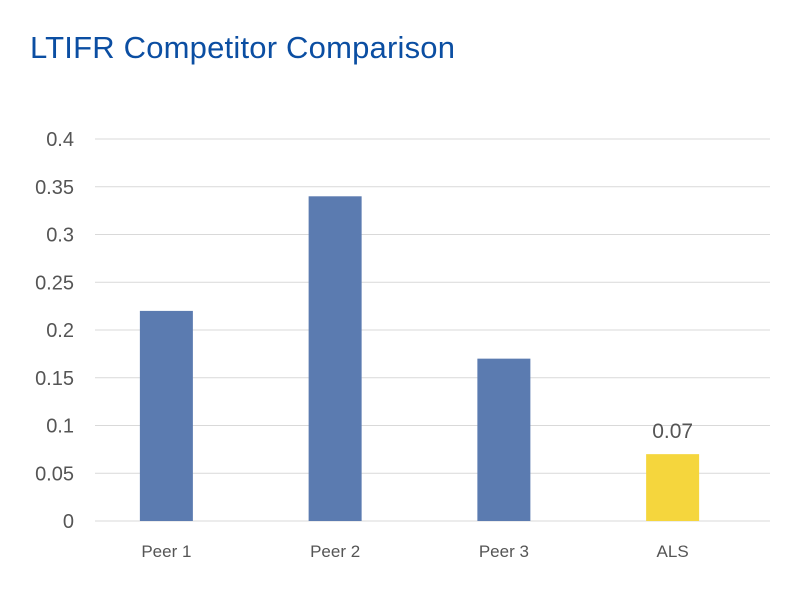  What do you see at coordinates (54, 474) in the screenshot?
I see `y-tick-label: 0.05` at bounding box center [54, 474].